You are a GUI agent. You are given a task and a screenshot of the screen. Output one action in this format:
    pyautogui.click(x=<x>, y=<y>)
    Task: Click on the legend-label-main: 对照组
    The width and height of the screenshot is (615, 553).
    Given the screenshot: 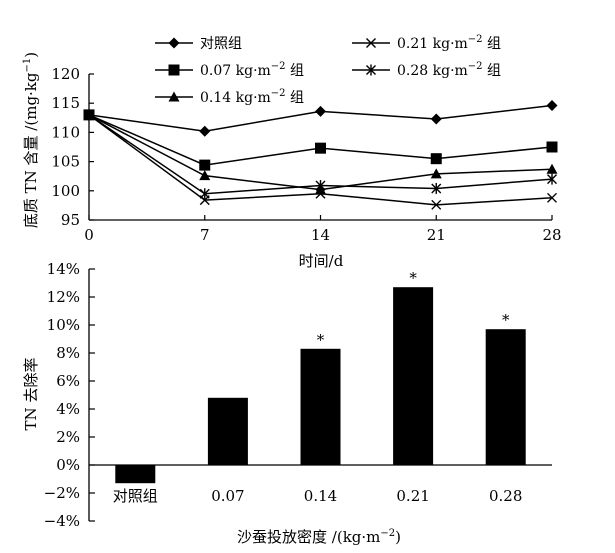 What is the action you would take?
    pyautogui.click(x=221, y=44)
    